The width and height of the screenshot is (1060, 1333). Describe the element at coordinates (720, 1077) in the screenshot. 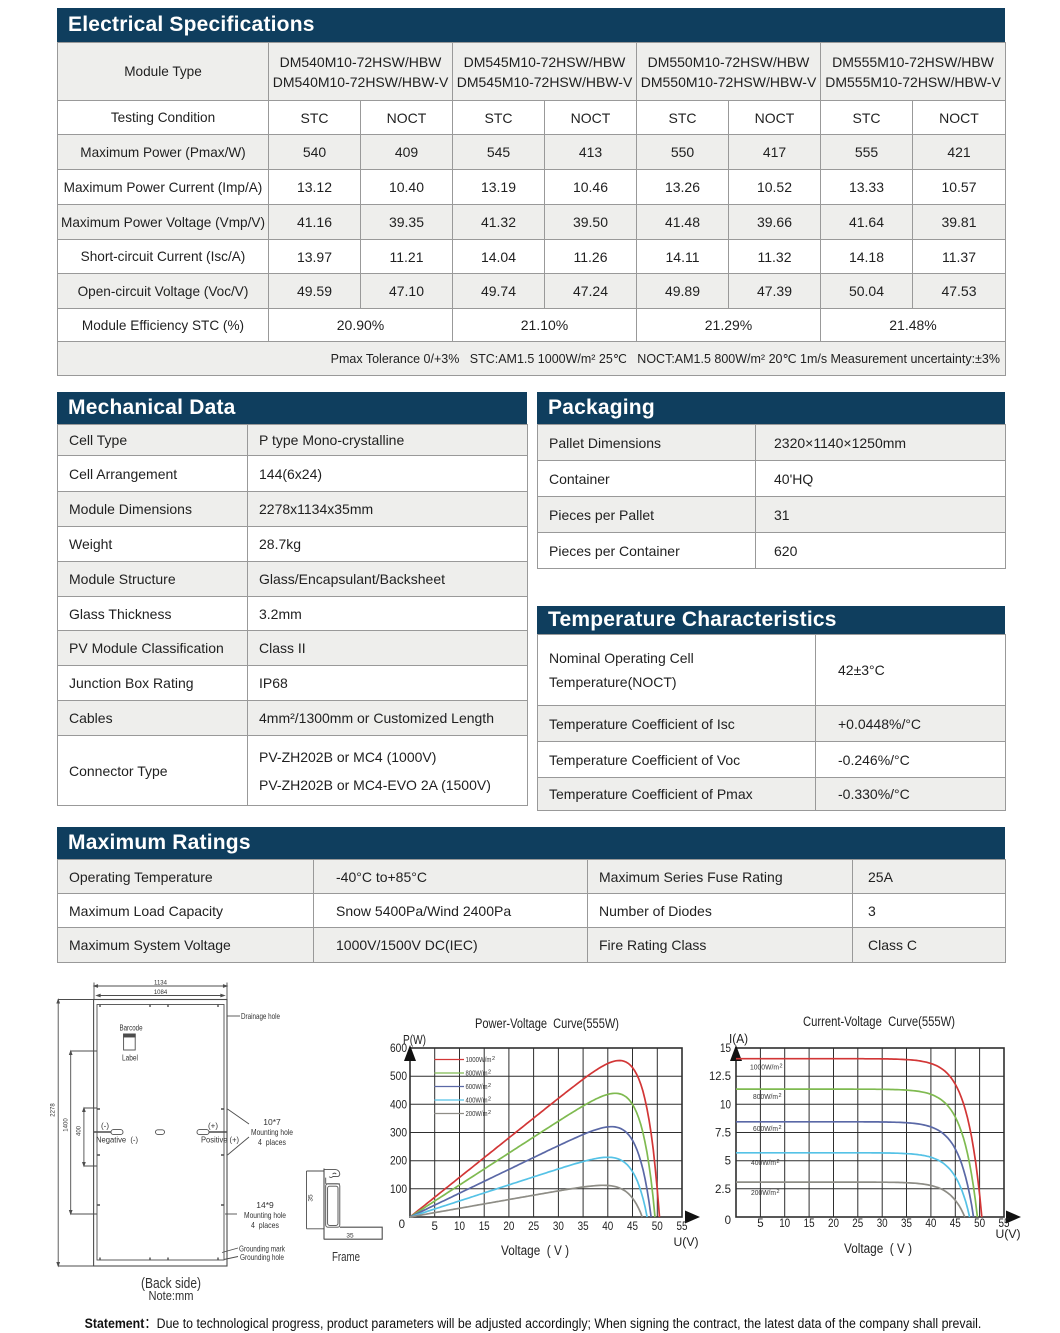

I see `svg-text: 12.5` at that location.